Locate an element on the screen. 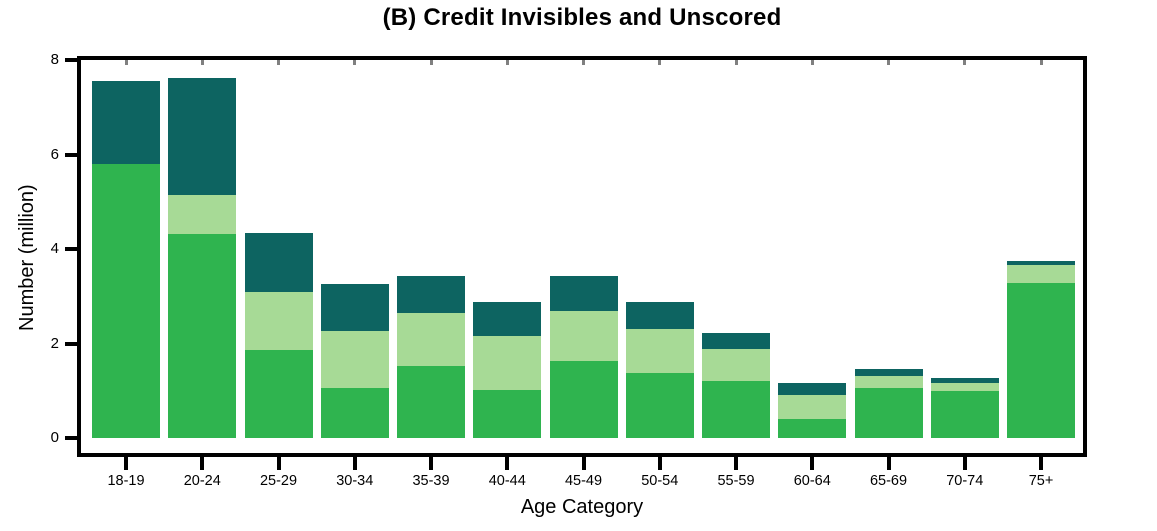 This screenshot has height=531, width=1157. chart-title: (B) Credit Invisibles and Unscored is located at coordinates (582, 17).